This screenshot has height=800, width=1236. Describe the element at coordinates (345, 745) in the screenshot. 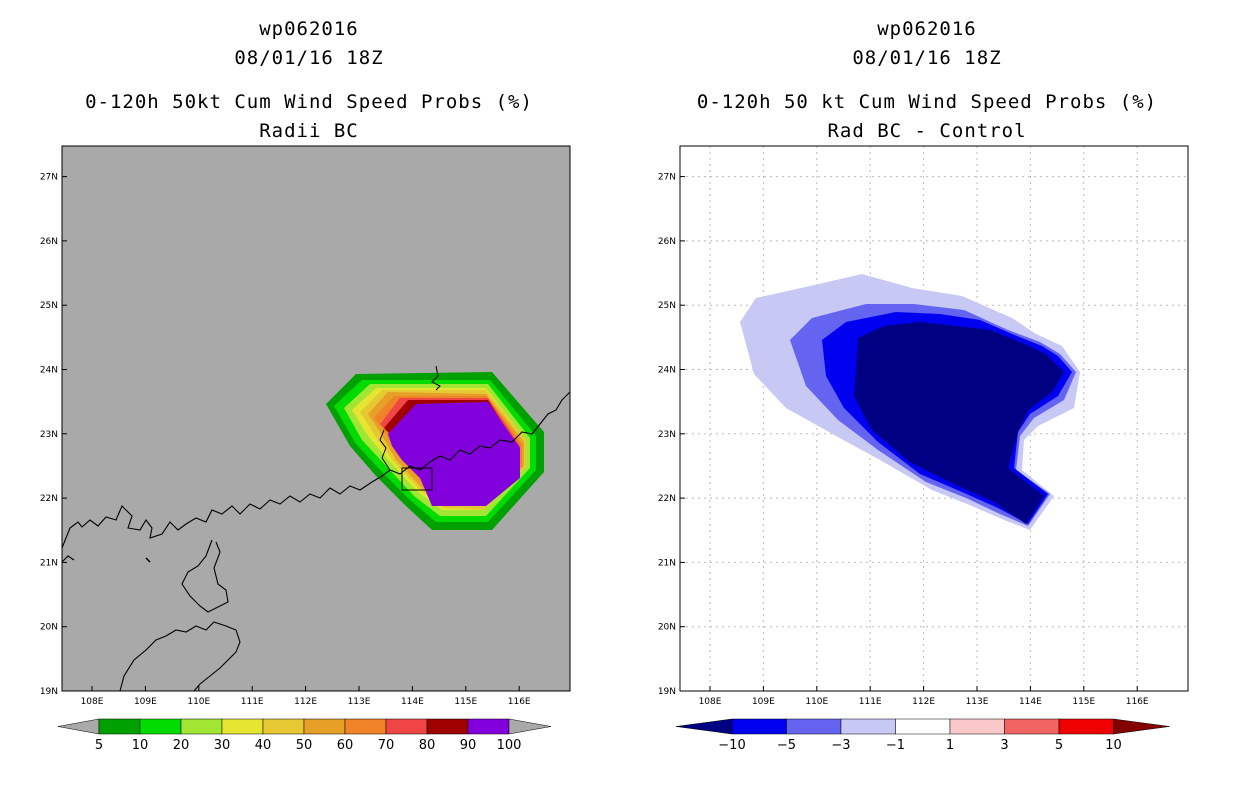

I see `colorbar-label: 60` at that location.